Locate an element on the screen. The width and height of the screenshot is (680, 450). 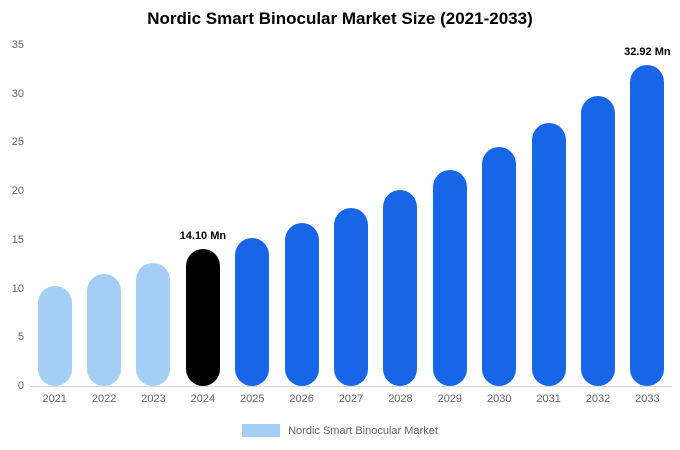
bar-2029 is located at coordinates (449, 277).